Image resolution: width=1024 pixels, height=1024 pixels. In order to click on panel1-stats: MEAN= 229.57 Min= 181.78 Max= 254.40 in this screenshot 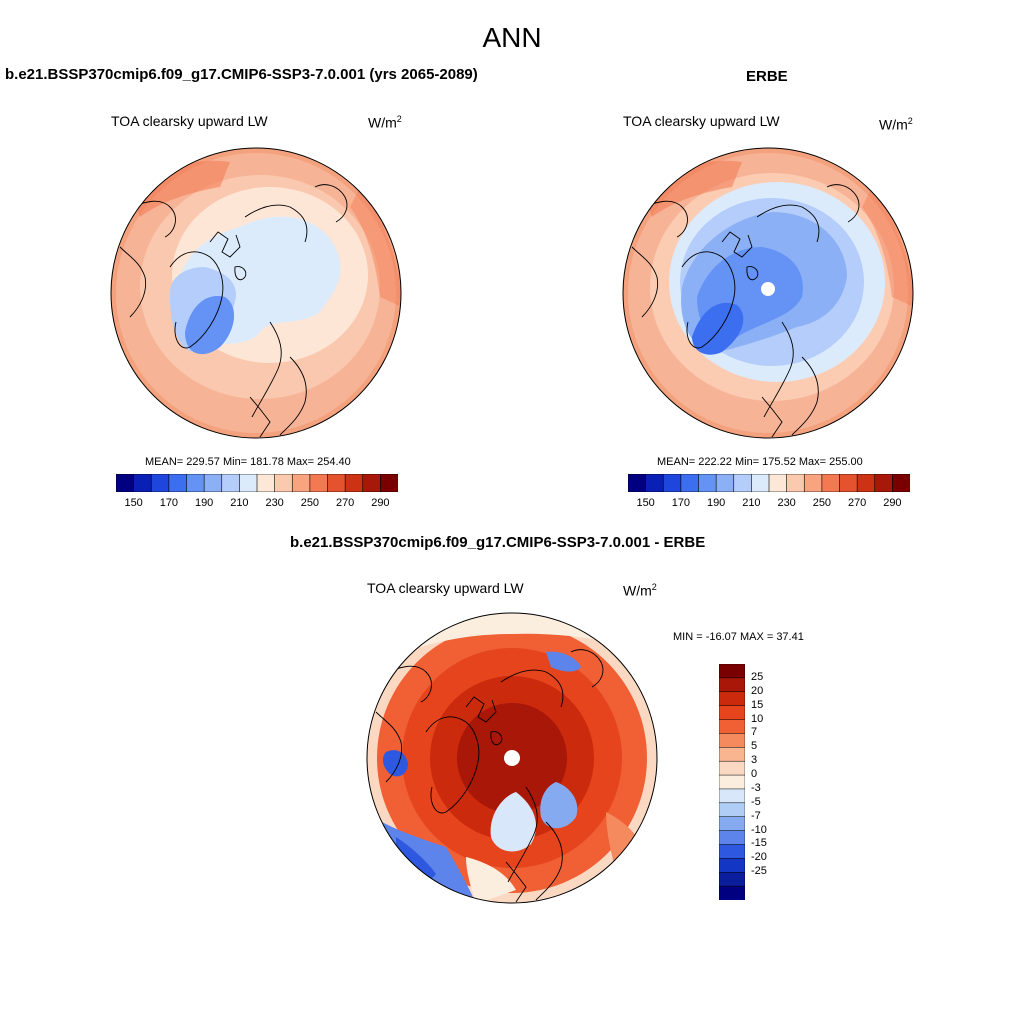, I will do `click(248, 462)`.